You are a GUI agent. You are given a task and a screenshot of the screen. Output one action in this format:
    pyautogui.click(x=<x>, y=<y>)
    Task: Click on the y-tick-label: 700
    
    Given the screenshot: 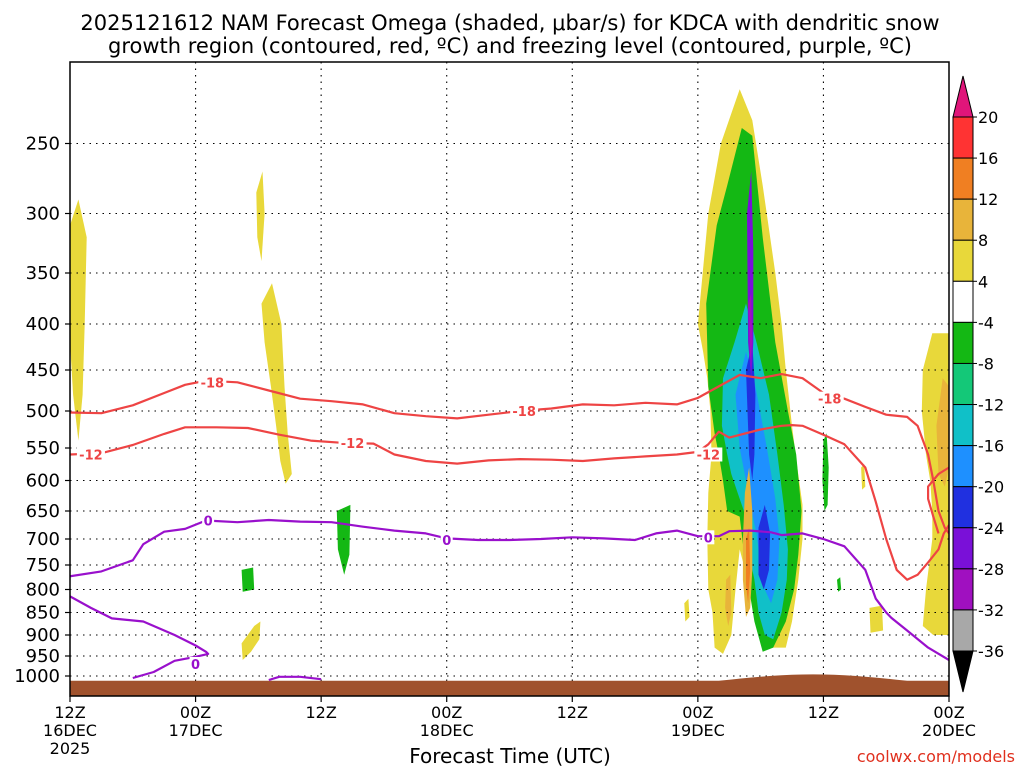 What is the action you would take?
    pyautogui.click(x=43, y=539)
    